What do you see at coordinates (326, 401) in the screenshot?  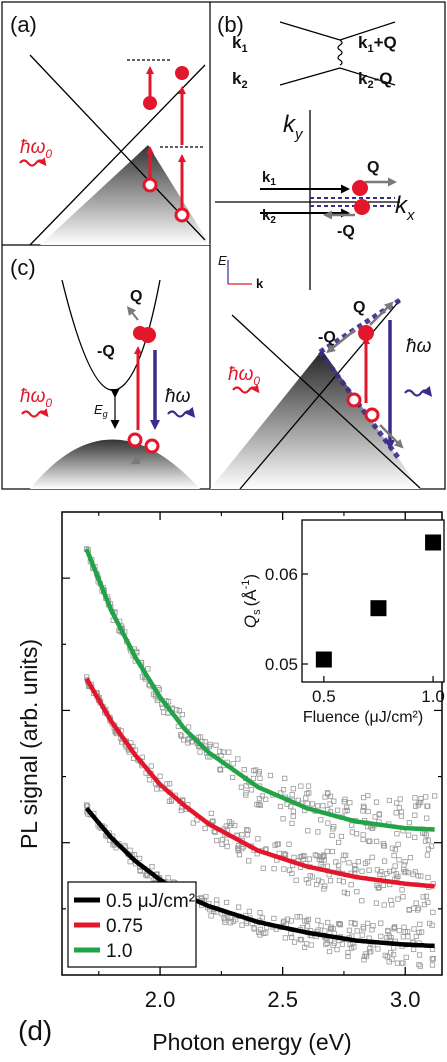 I see `dirac-line-b1` at bounding box center [326, 401].